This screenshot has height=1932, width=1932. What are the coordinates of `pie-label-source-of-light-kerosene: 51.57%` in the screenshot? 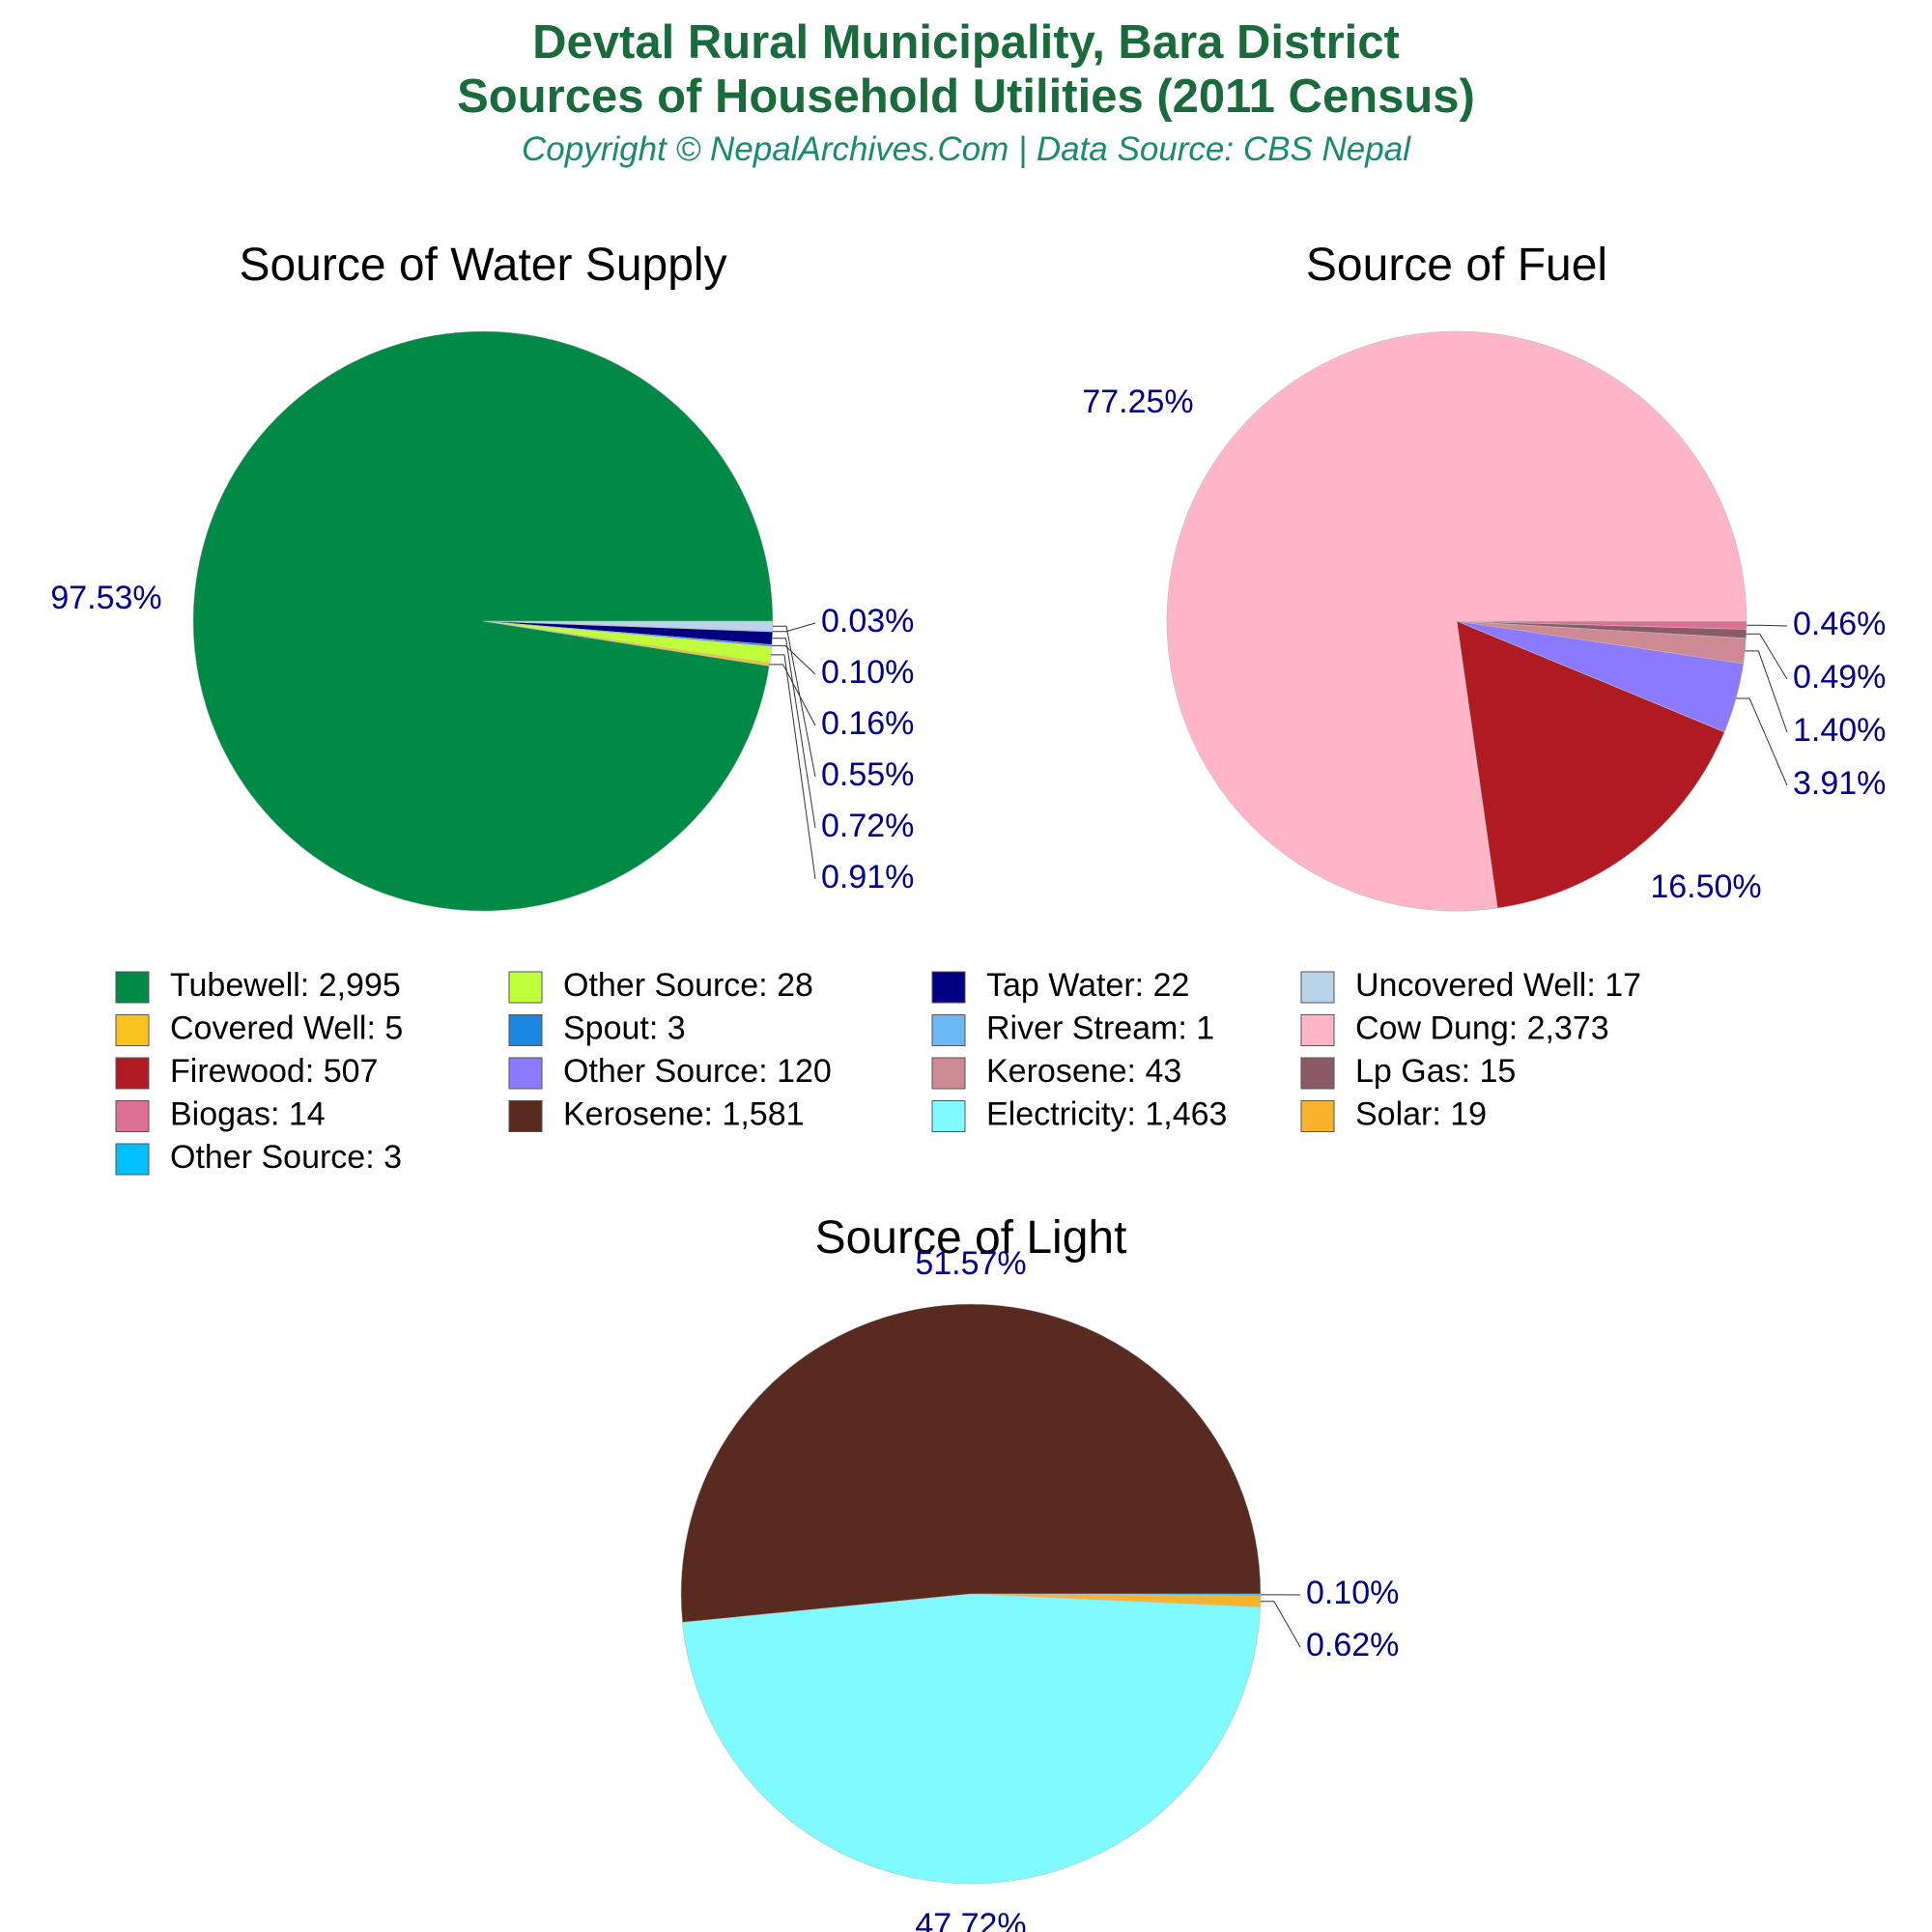 It's located at (970, 1263).